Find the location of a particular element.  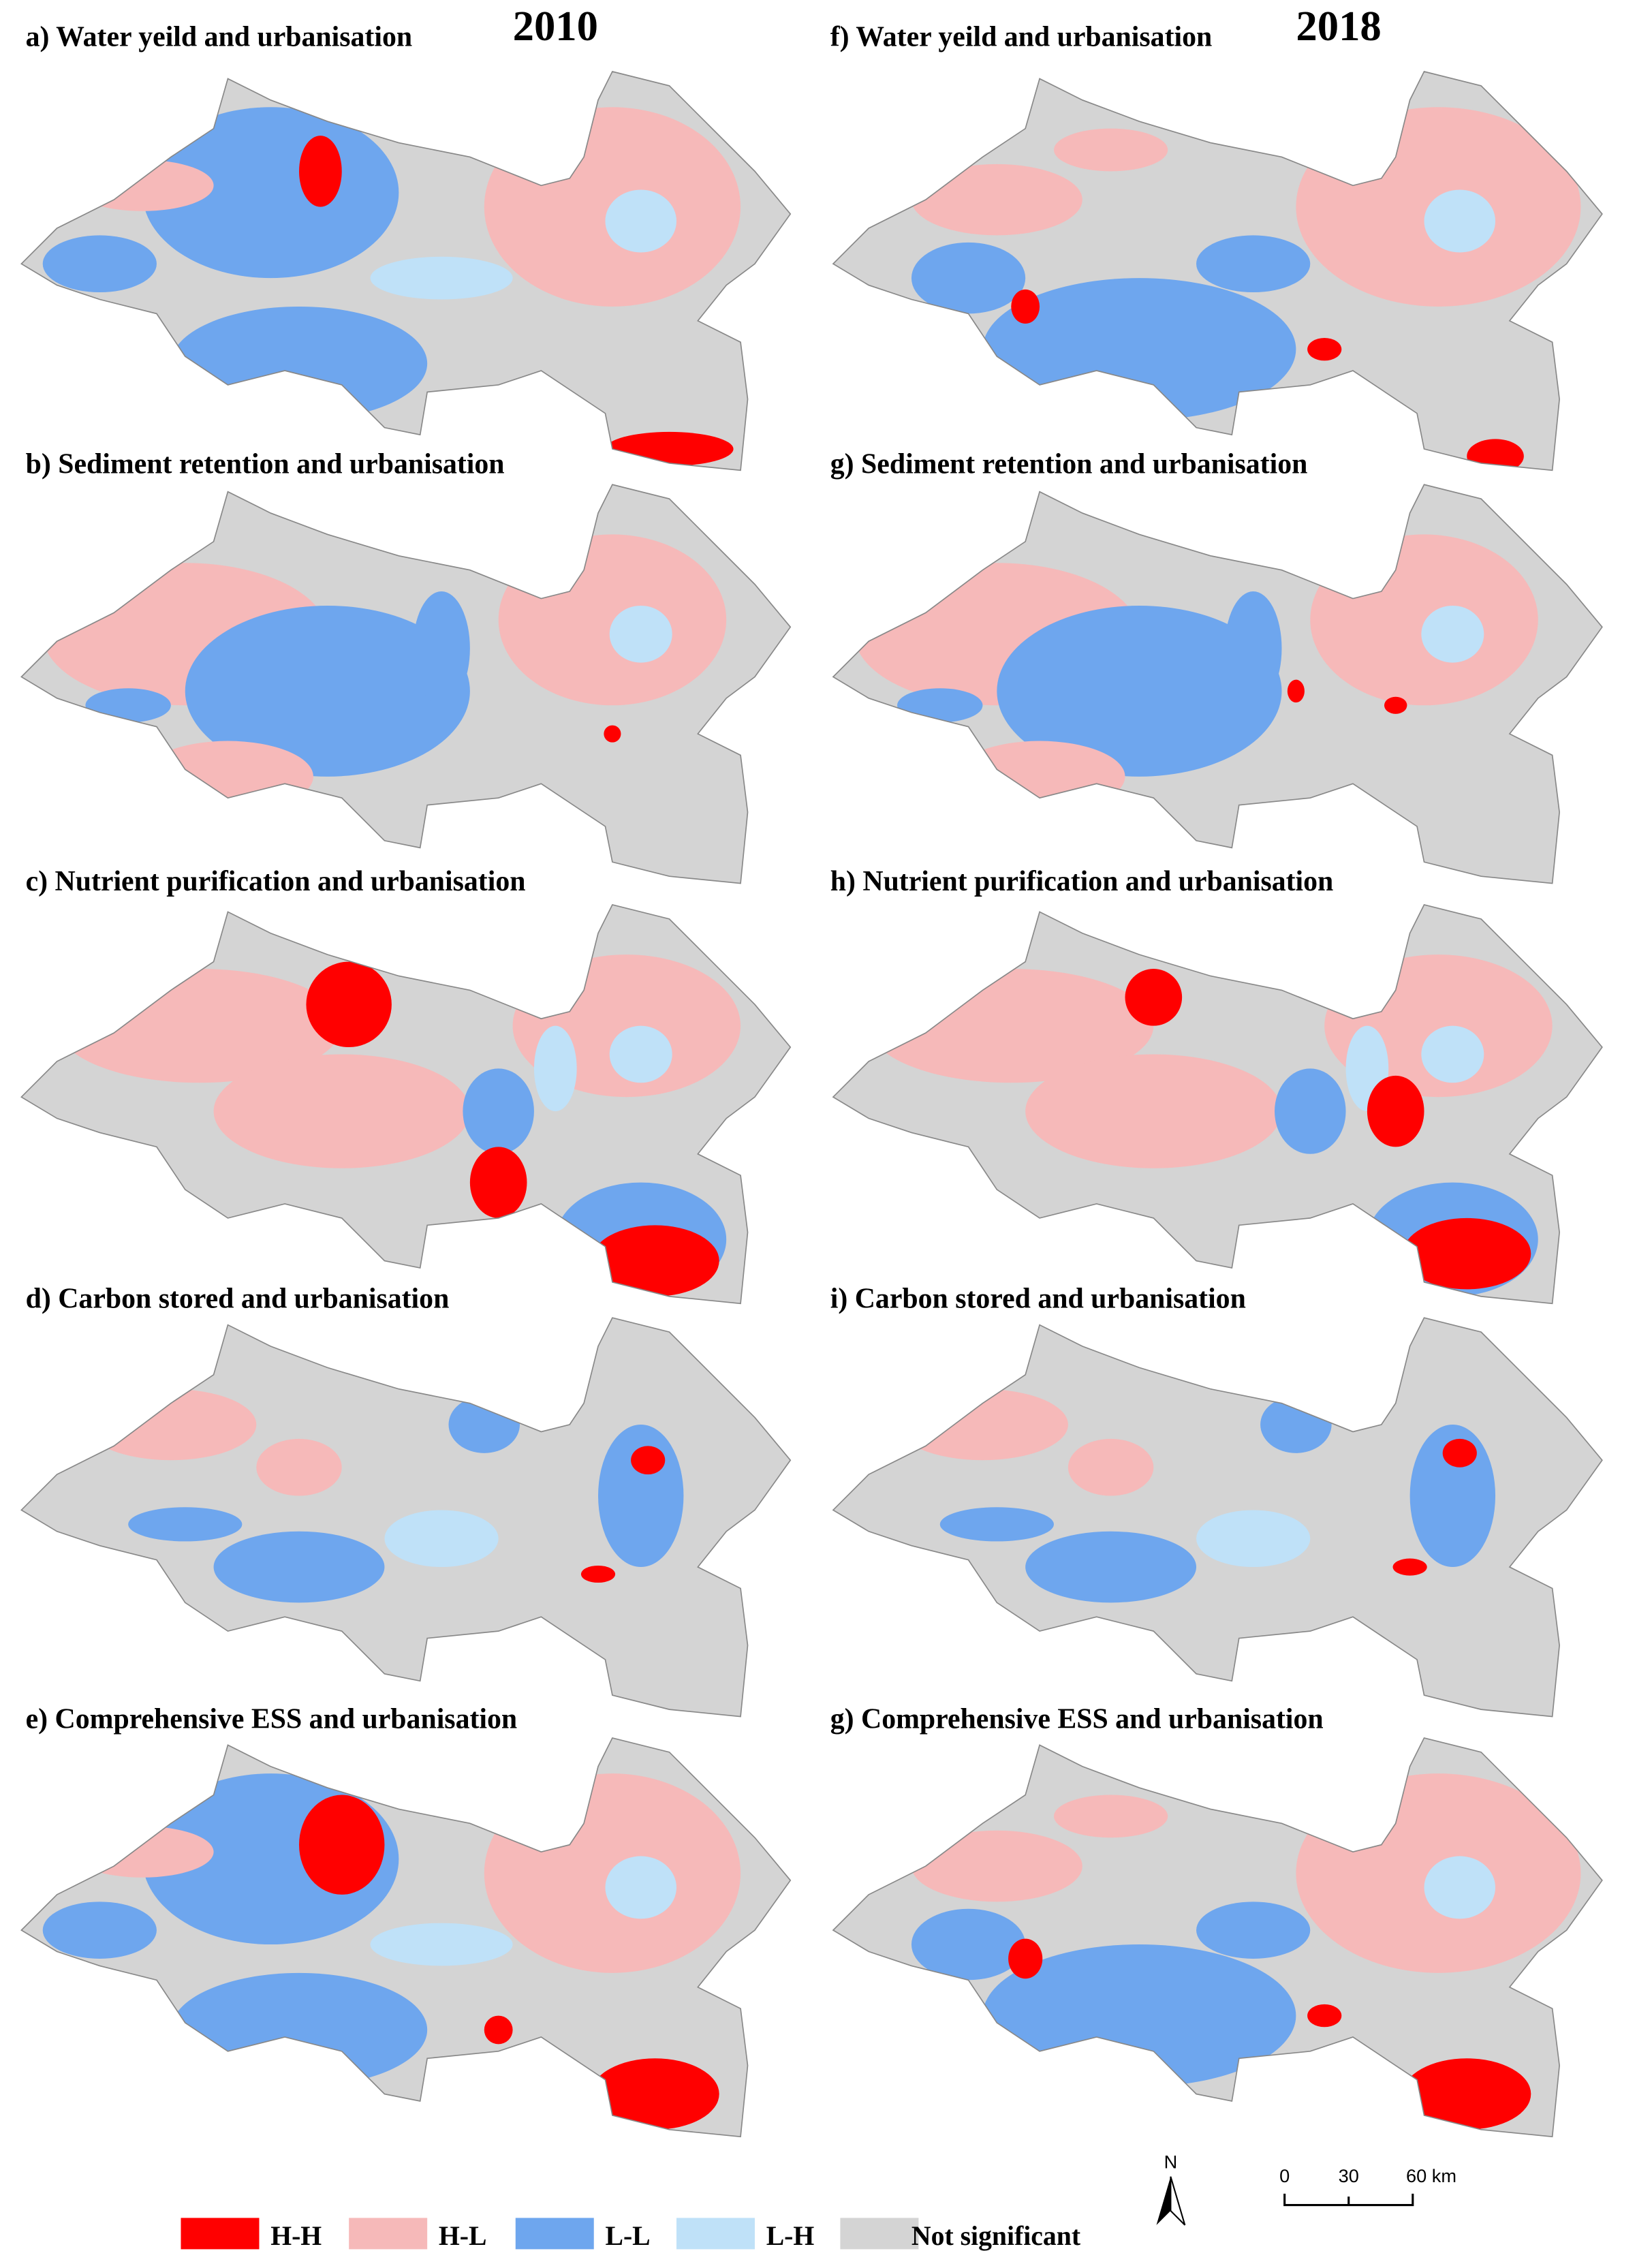

scale-label: 60 km is located at coordinates (1431, 2175).